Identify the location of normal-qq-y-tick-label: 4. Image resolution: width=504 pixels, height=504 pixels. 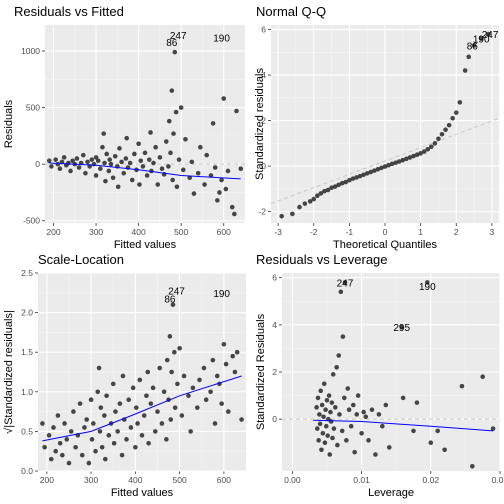
(263, 75).